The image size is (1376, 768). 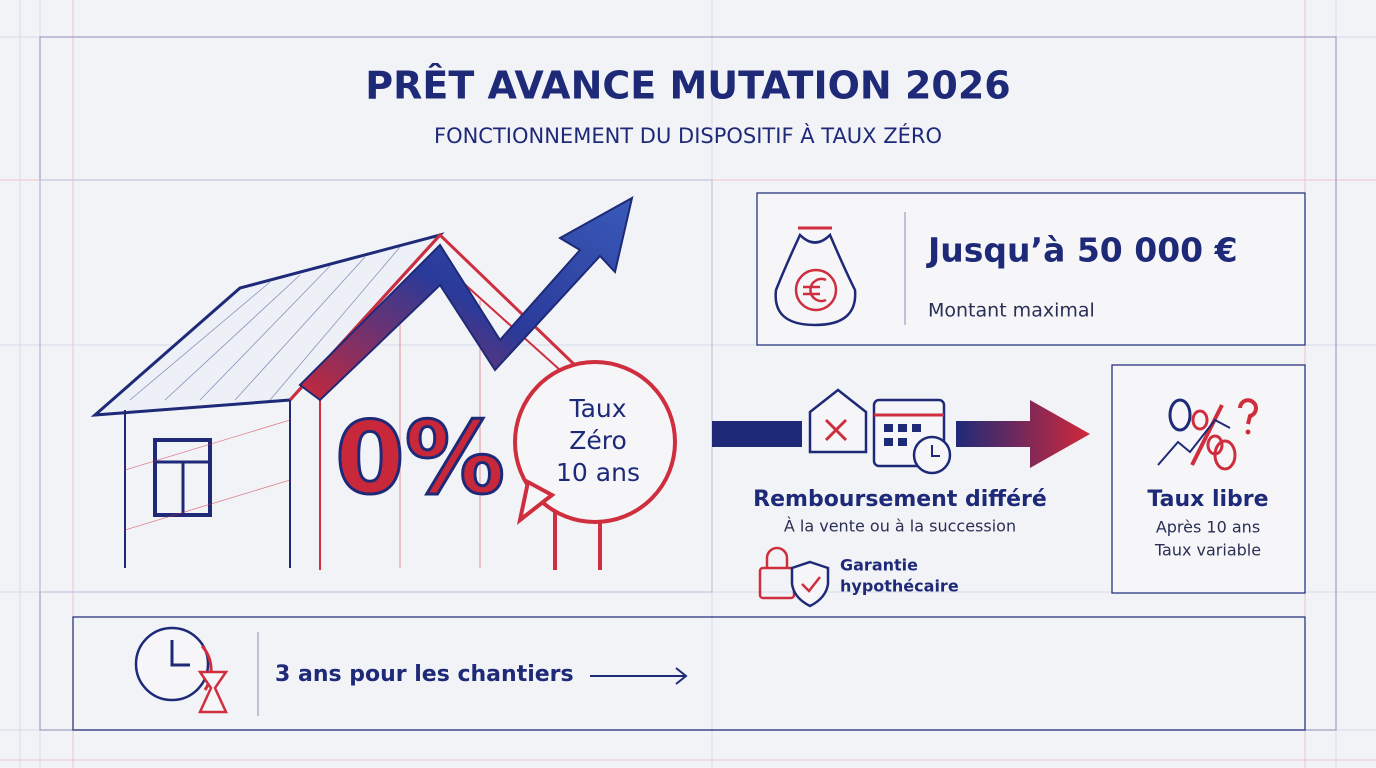 I want to click on repayment-title: Remboursement différé, so click(x=900, y=499).